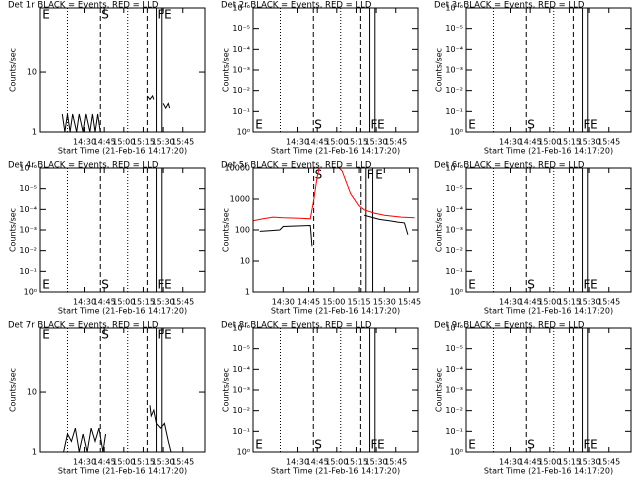  Describe the element at coordinates (83, 326) in the screenshot. I see `panel-title: Det 7r BLACK = Events, RED = LLD` at that location.